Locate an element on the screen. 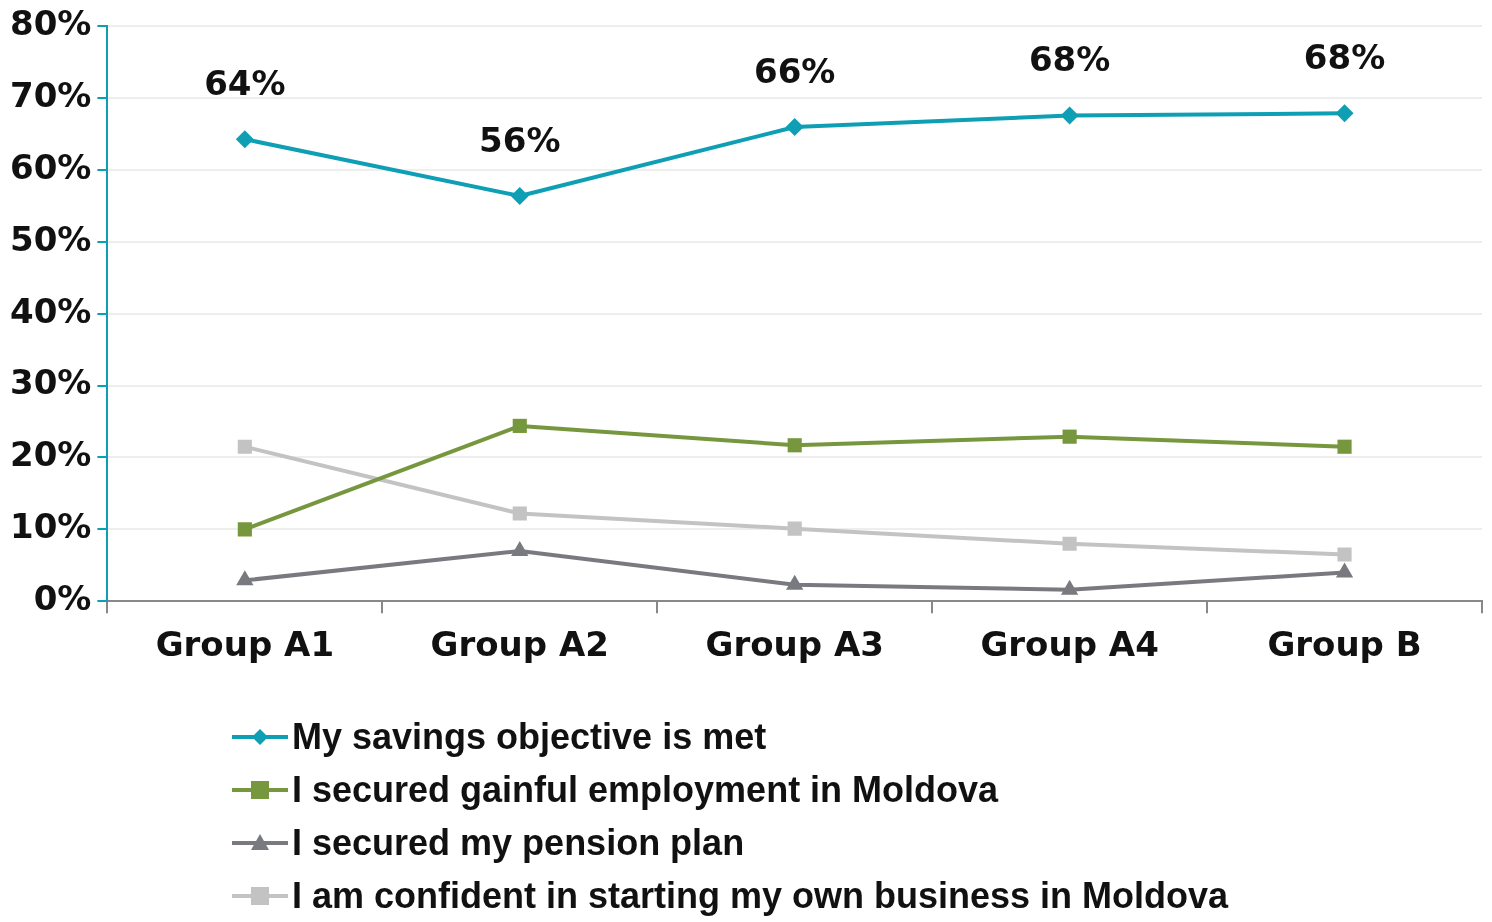  x-tick-label: Group B is located at coordinates (1344, 644).